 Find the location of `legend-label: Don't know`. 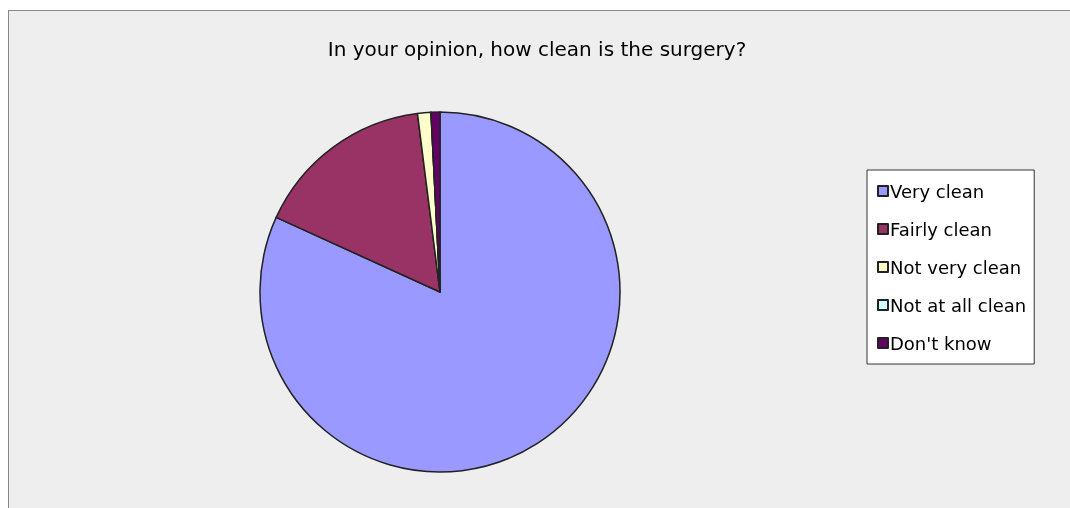

legend-label: Don't know is located at coordinates (941, 343).